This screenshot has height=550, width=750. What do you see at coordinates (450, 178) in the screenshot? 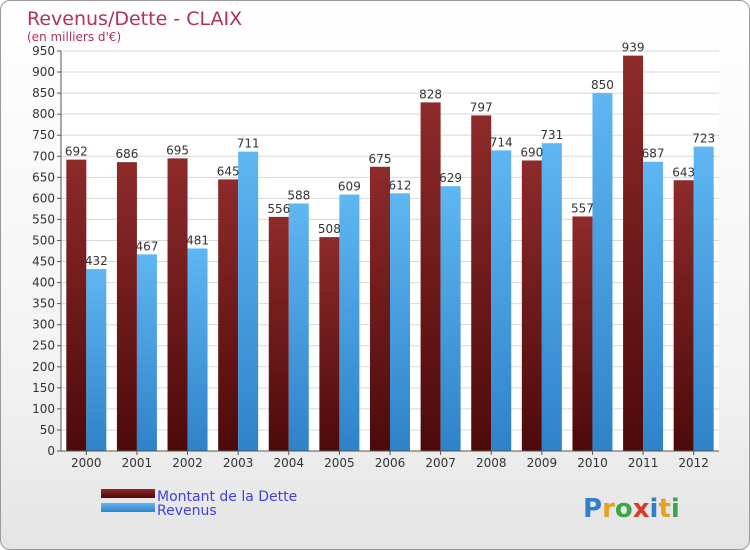
I see `data-label-revenus: 629` at bounding box center [450, 178].